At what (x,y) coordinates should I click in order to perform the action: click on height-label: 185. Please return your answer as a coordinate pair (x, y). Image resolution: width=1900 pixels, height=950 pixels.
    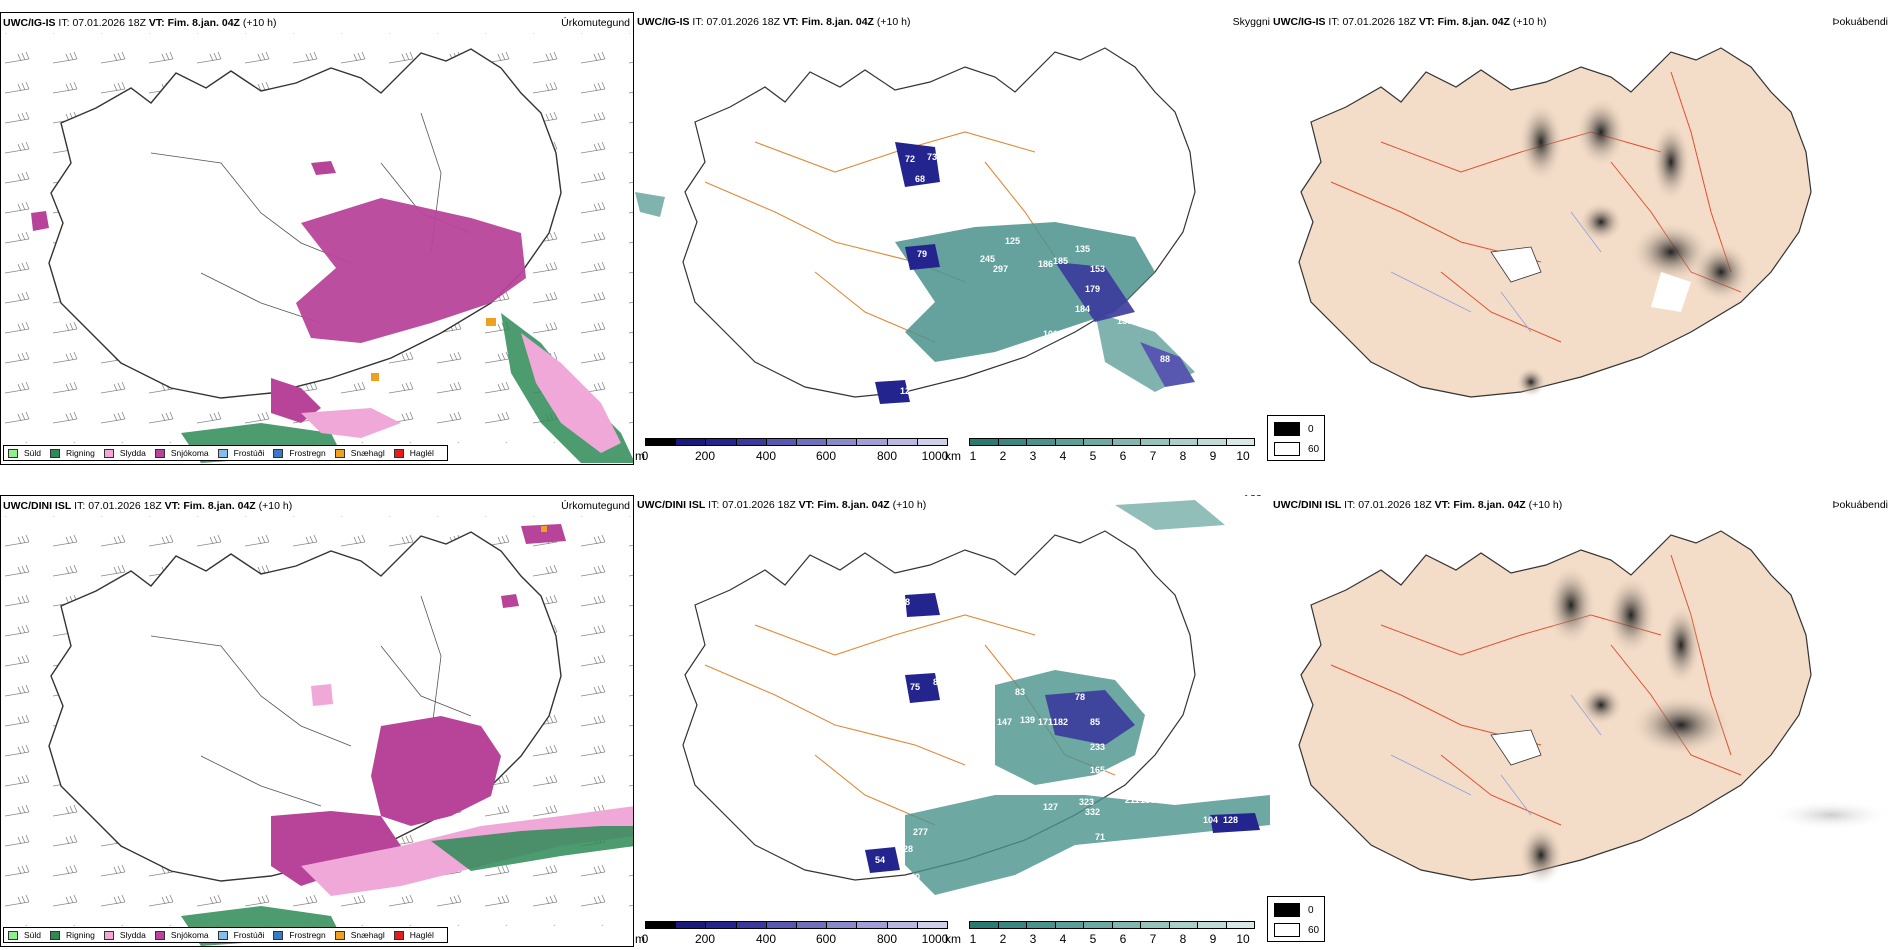
    Looking at the image, I should click on (1060, 261).